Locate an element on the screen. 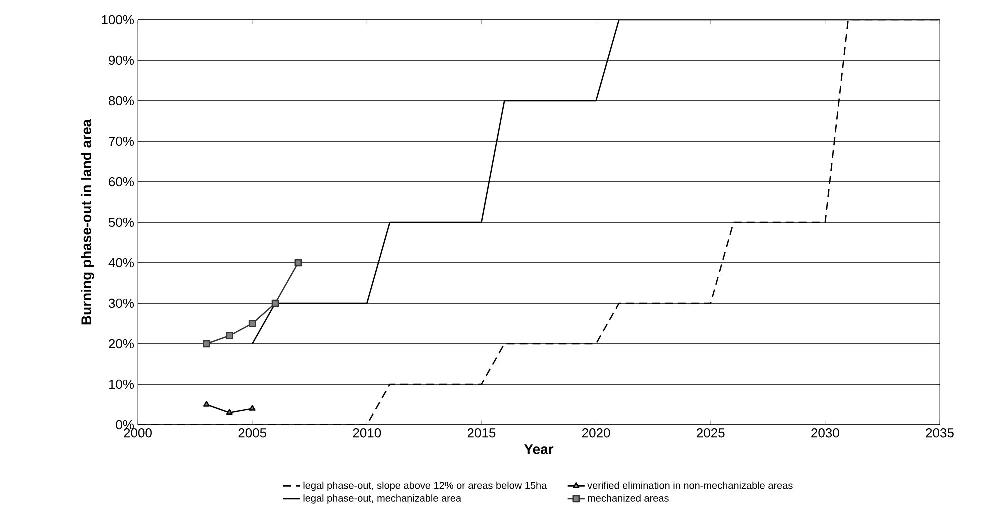 The height and width of the screenshot is (510, 981). y-tick-label: 90% is located at coordinates (121, 61).